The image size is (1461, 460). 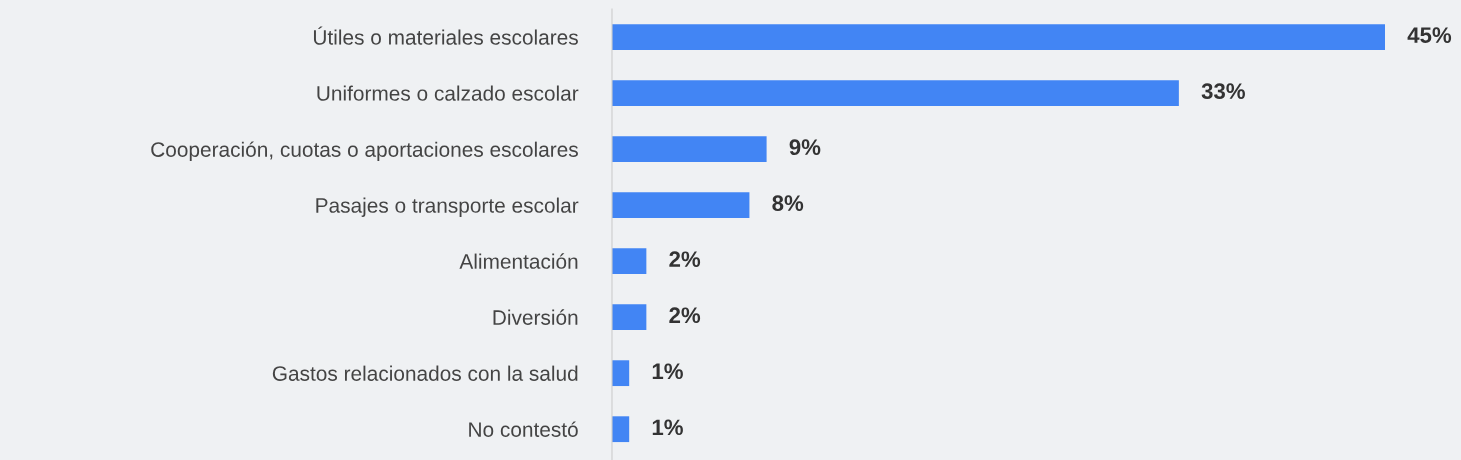 I want to click on y-tick-label: Diversión, so click(x=535, y=317).